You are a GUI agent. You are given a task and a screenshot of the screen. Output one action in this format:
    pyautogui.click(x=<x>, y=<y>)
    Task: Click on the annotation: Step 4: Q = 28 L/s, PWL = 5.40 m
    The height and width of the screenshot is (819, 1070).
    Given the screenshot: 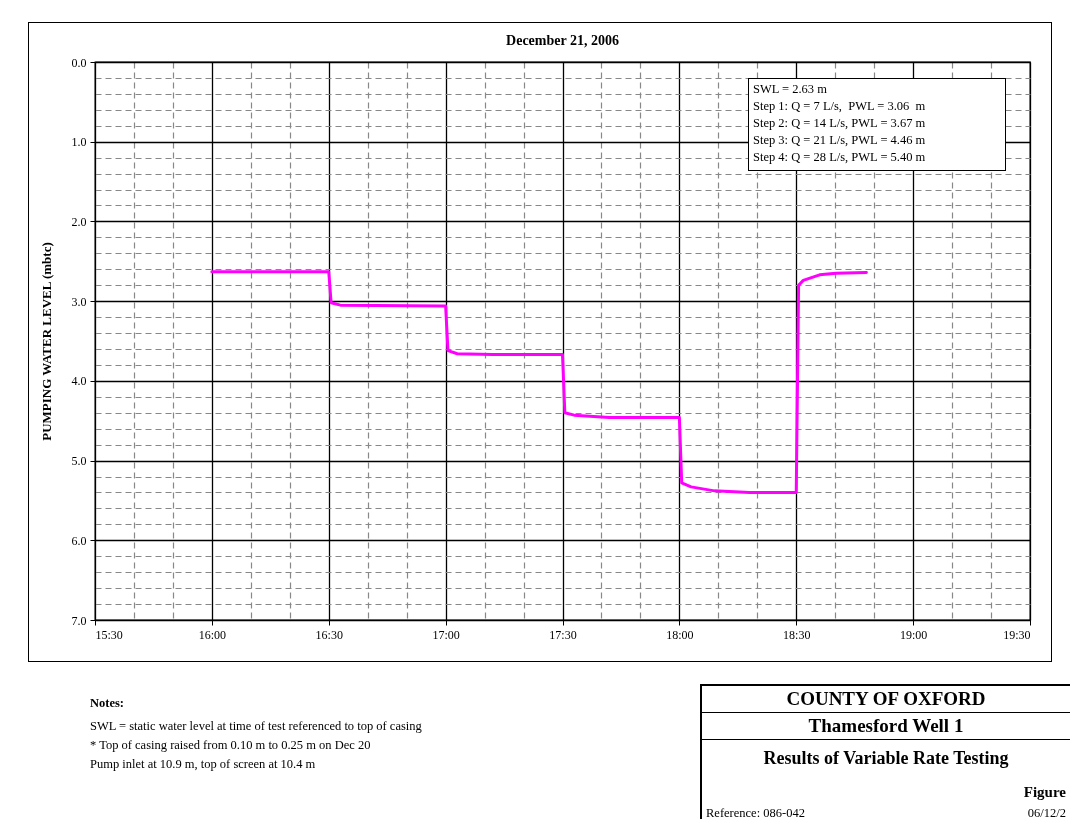 What is the action you would take?
    pyautogui.click(x=840, y=157)
    